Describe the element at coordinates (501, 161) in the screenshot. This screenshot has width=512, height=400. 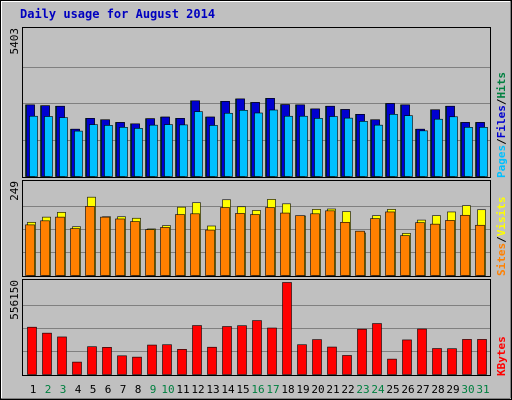
I see `legend-pages: Pages` at that location.